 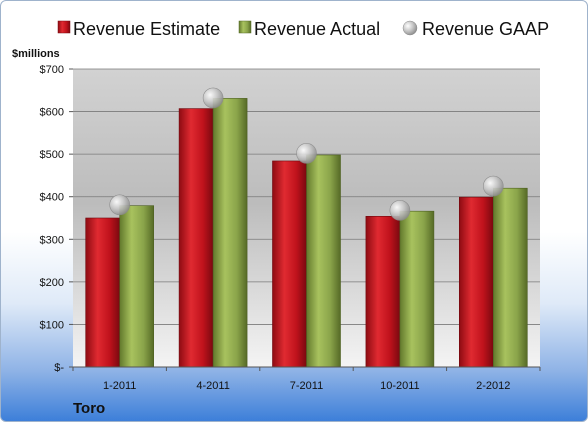 I want to click on legend-label-gaap: Revenue GAAP, so click(x=485, y=29).